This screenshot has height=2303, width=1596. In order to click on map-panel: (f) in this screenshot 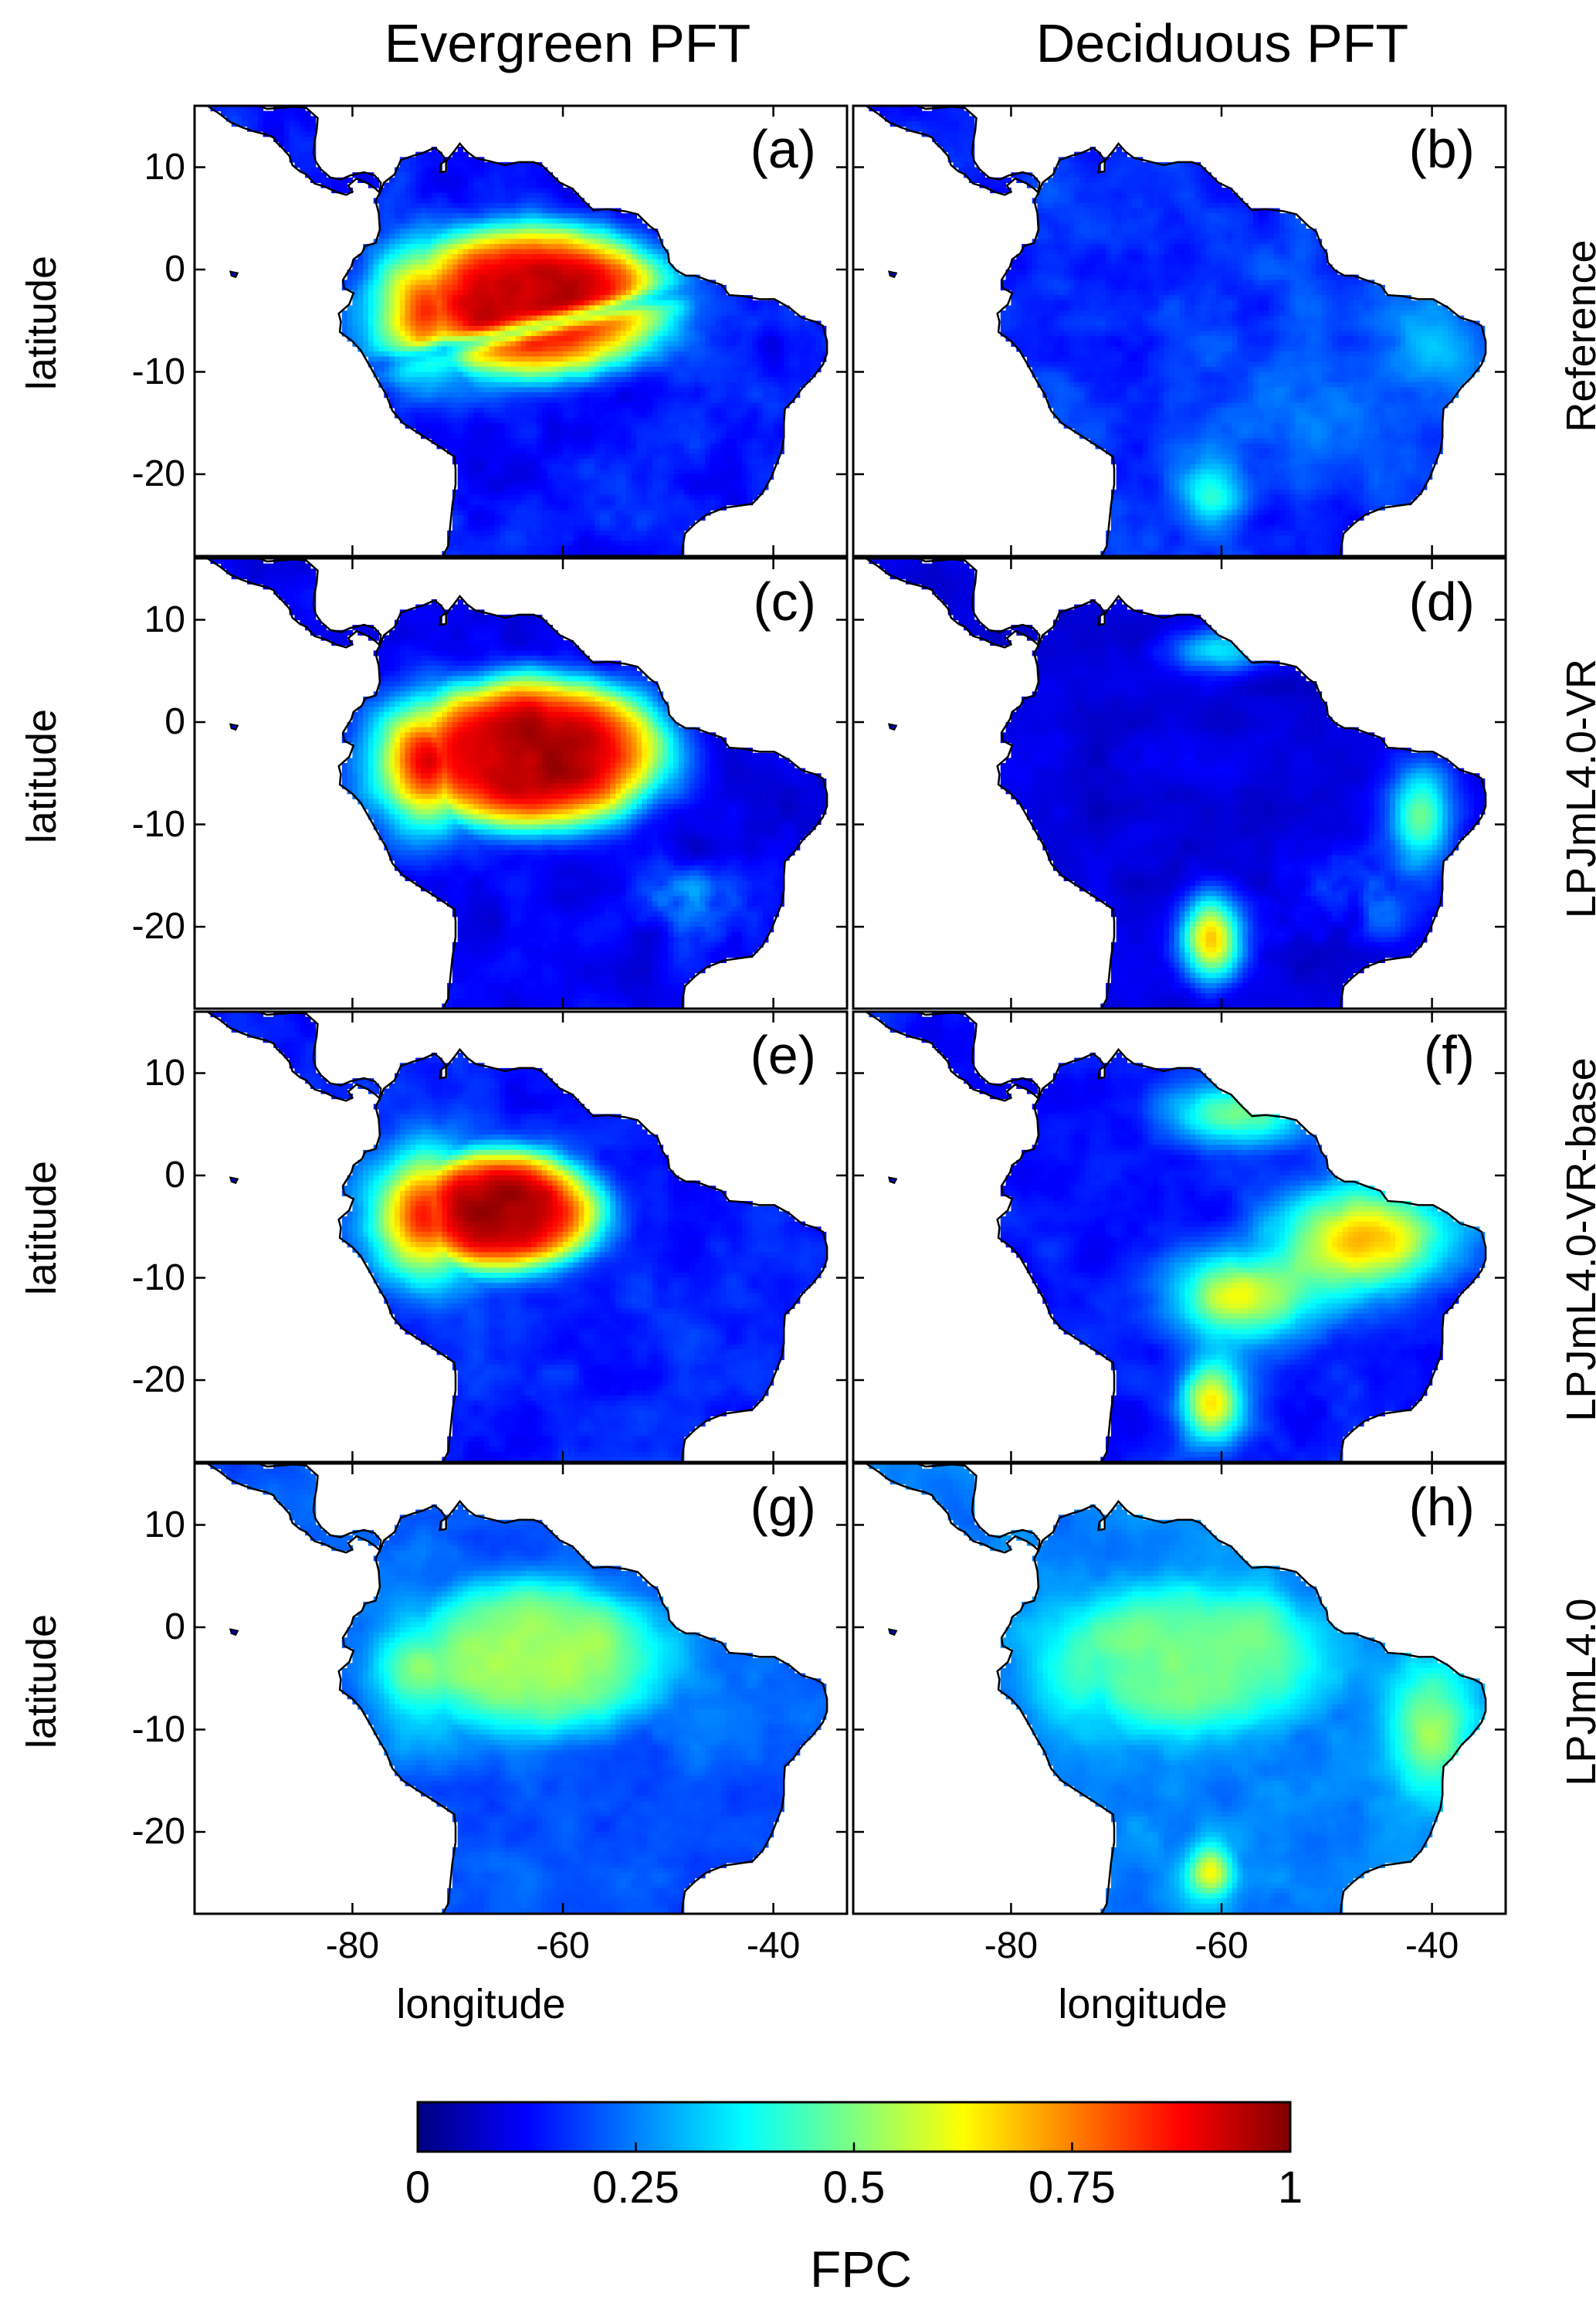, I will do `click(1179, 1237)`.